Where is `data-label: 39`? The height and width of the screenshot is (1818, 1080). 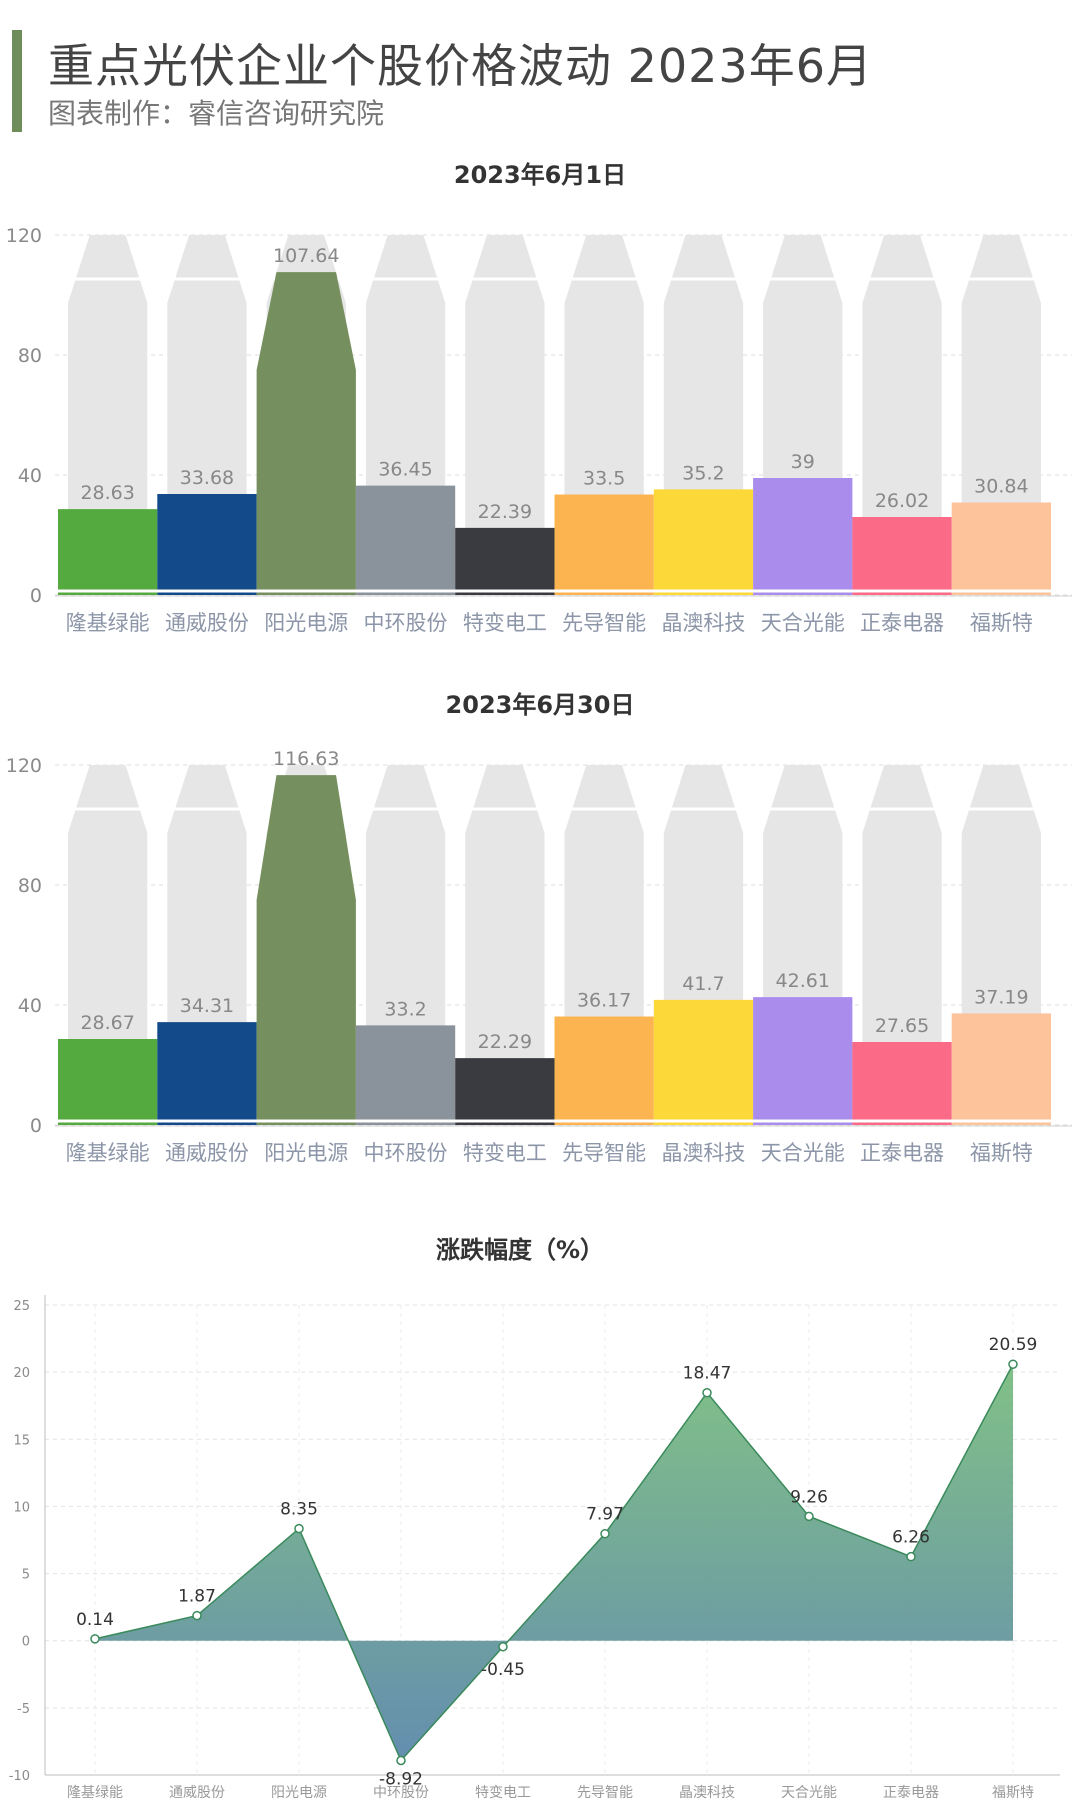 data-label: 39 is located at coordinates (803, 462).